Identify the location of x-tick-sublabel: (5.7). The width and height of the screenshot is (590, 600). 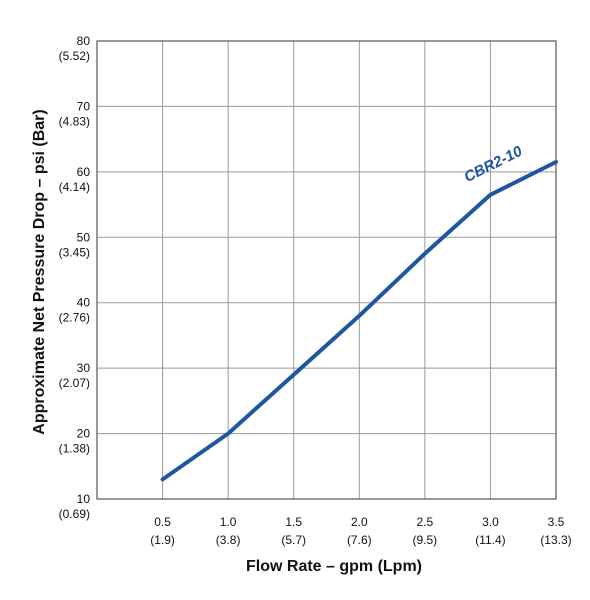
(293, 540).